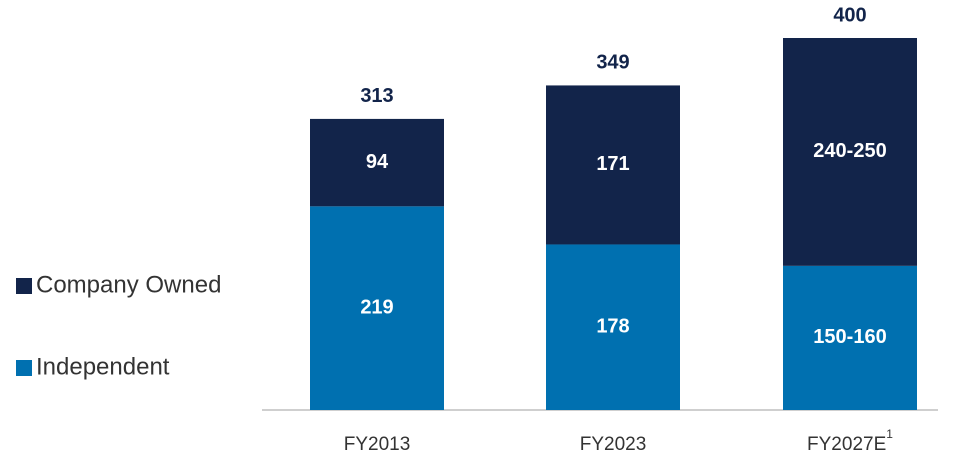 The image size is (964, 462). I want to click on data-label: 219, so click(376, 307).